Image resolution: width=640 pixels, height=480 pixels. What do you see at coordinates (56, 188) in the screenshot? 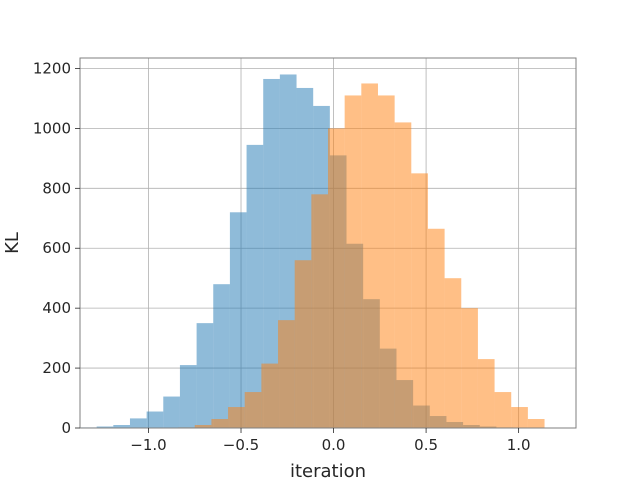
I see `y-tick-label: 800` at bounding box center [56, 188].